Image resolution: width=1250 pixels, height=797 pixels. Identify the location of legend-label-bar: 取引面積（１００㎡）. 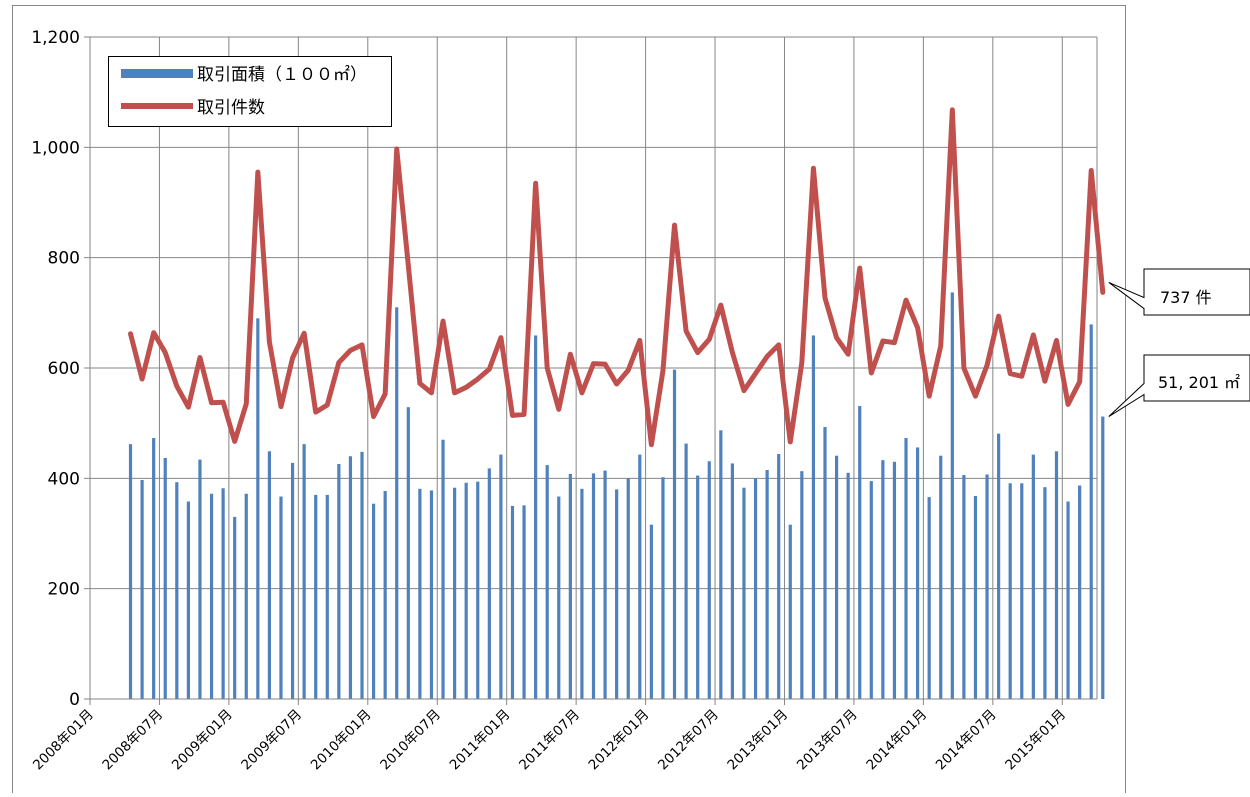
(282, 75).